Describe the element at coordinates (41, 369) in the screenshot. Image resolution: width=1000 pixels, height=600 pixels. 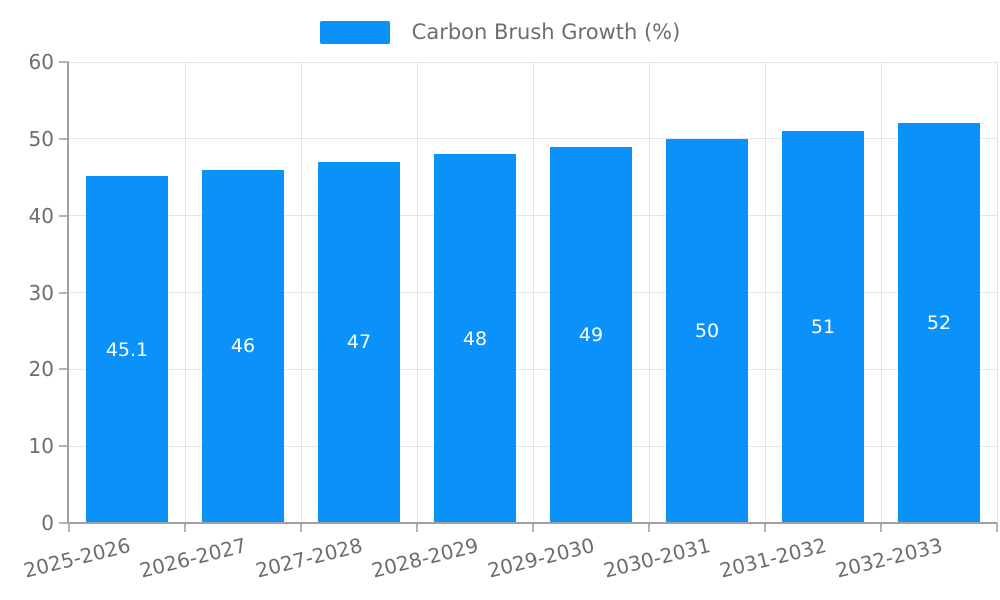
I see `y-tick-label: 20` at that location.